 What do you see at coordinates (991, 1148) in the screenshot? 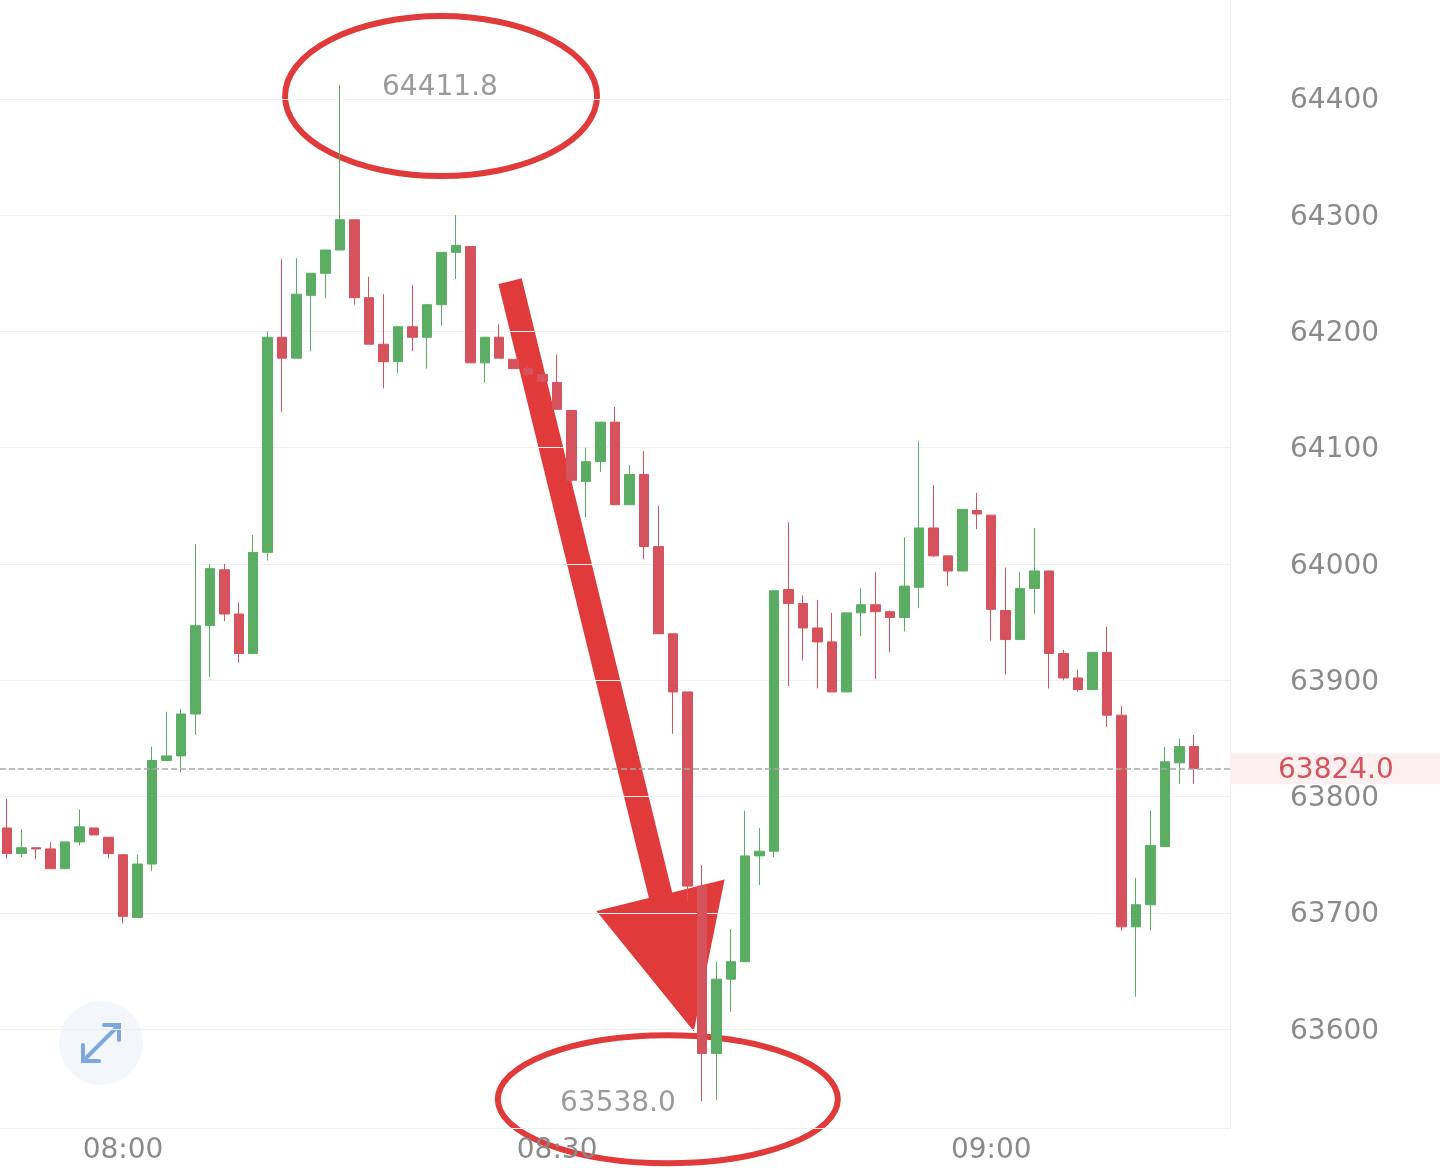
I see `x-tick-label: 09:00` at bounding box center [991, 1148].